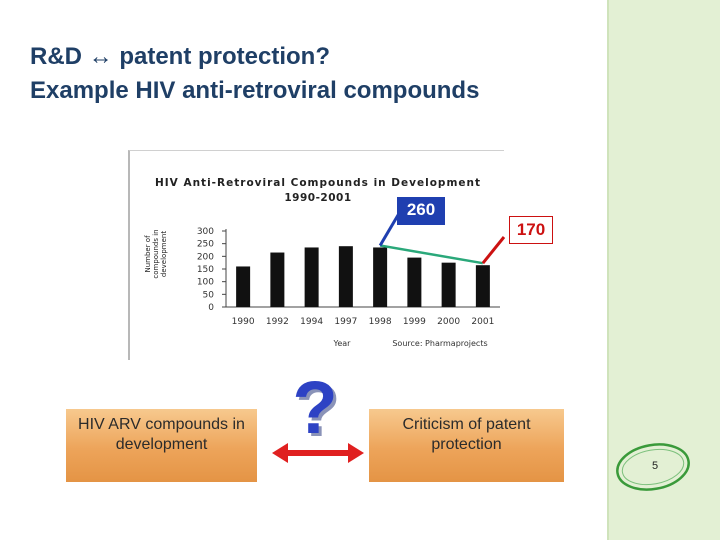 Image resolution: width=720 pixels, height=540 pixels. What do you see at coordinates (345, 322) in the screenshot?
I see `x-tick-label: 1997` at bounding box center [345, 322].